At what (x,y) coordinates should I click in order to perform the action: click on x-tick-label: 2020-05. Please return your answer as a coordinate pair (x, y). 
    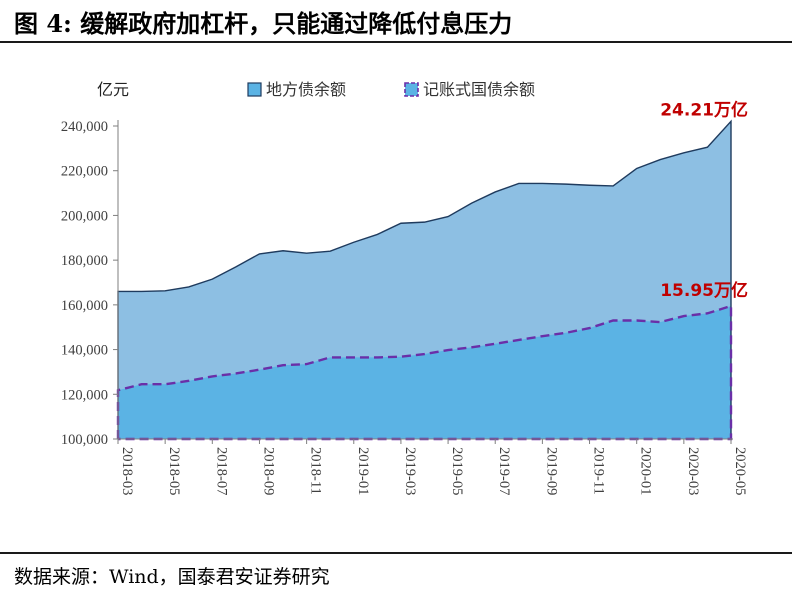
    Looking at the image, I should click on (740, 471).